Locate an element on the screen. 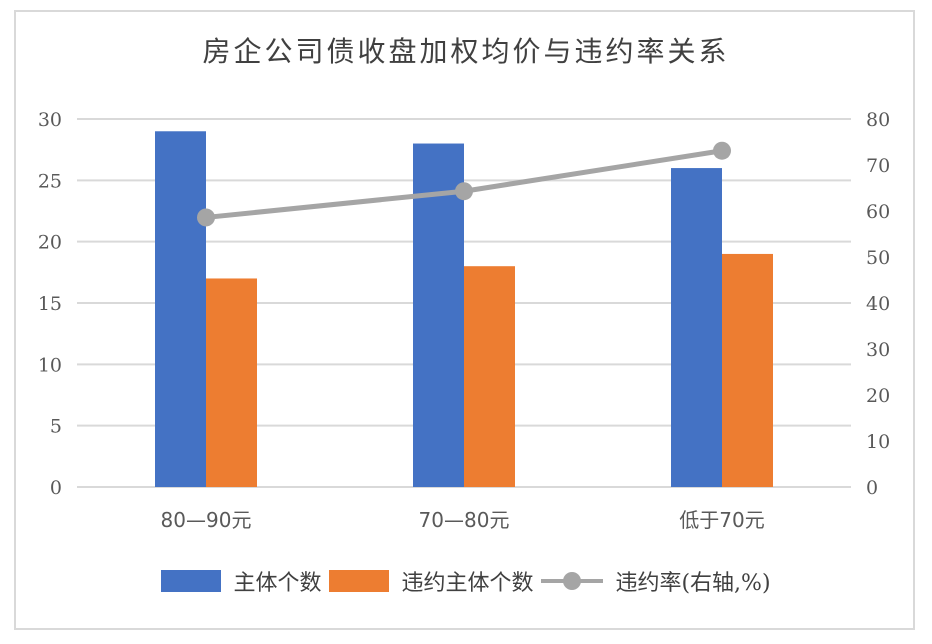 The height and width of the screenshot is (644, 932). legend-item-default-rate: 违约率(右轴,%) is located at coordinates (656, 581).